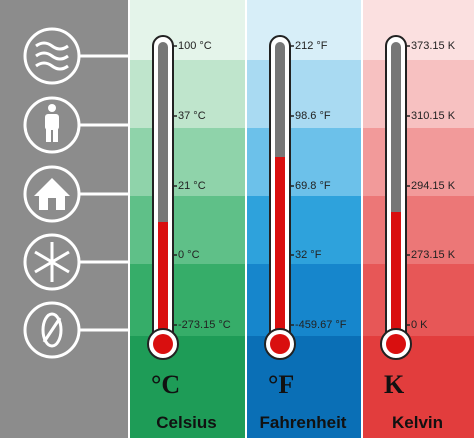 The height and width of the screenshot is (438, 474). I want to click on temperature-label: -459.67 °F, so click(321, 325).